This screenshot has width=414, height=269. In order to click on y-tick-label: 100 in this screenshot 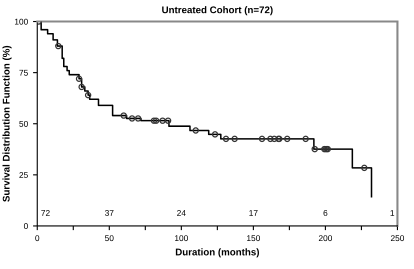, I will do `click(21, 21)`.